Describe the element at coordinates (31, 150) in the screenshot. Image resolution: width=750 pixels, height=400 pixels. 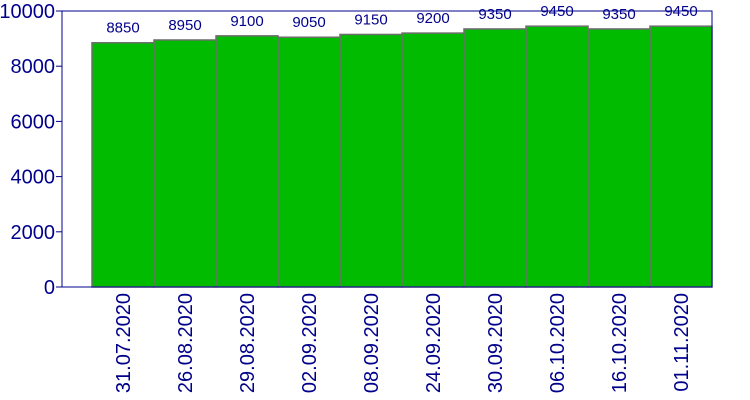
I see `y-ticks-group: 0 2000 4000 6000 8000 10000` at that location.